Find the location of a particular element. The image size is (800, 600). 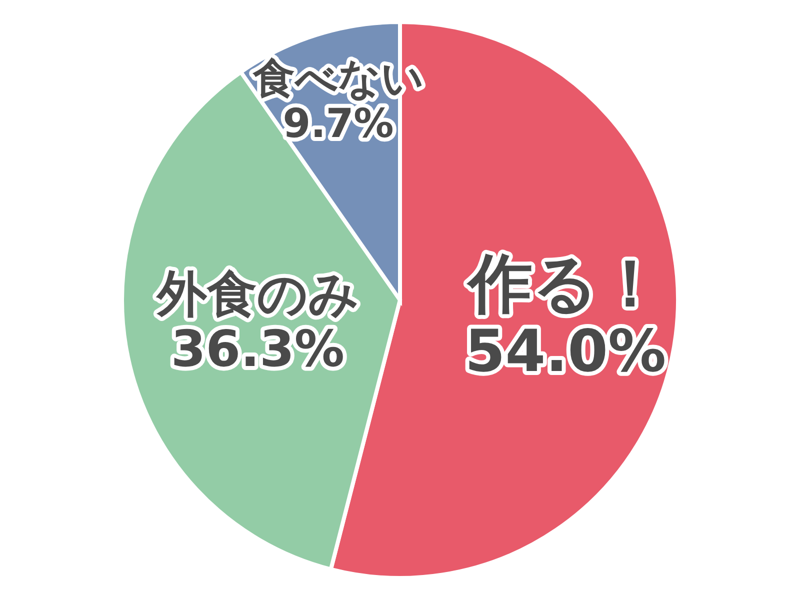

data-label: 9.7% is located at coordinates (338, 124).